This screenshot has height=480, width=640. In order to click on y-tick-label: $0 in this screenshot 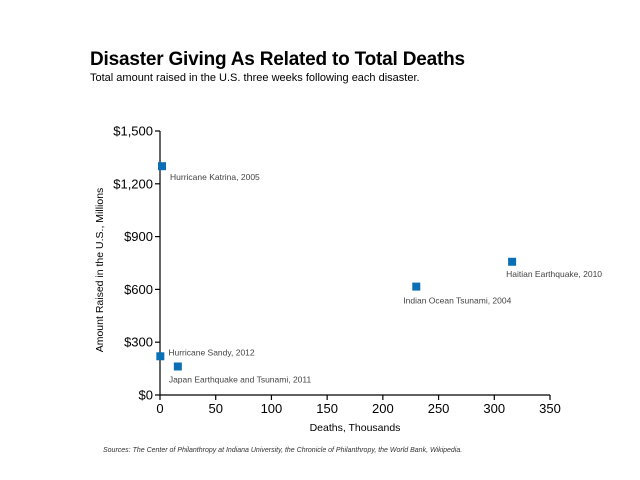, I will do `click(146, 395)`.